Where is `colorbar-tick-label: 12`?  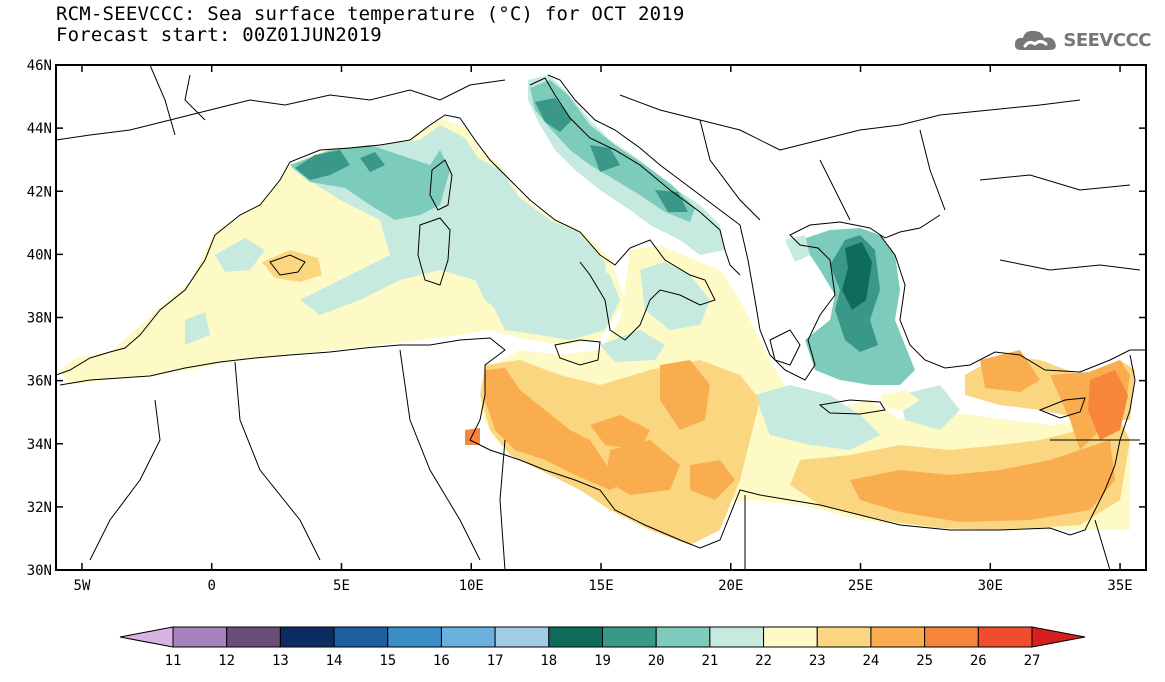 colorbar-tick-label: 12 is located at coordinates (226, 661).